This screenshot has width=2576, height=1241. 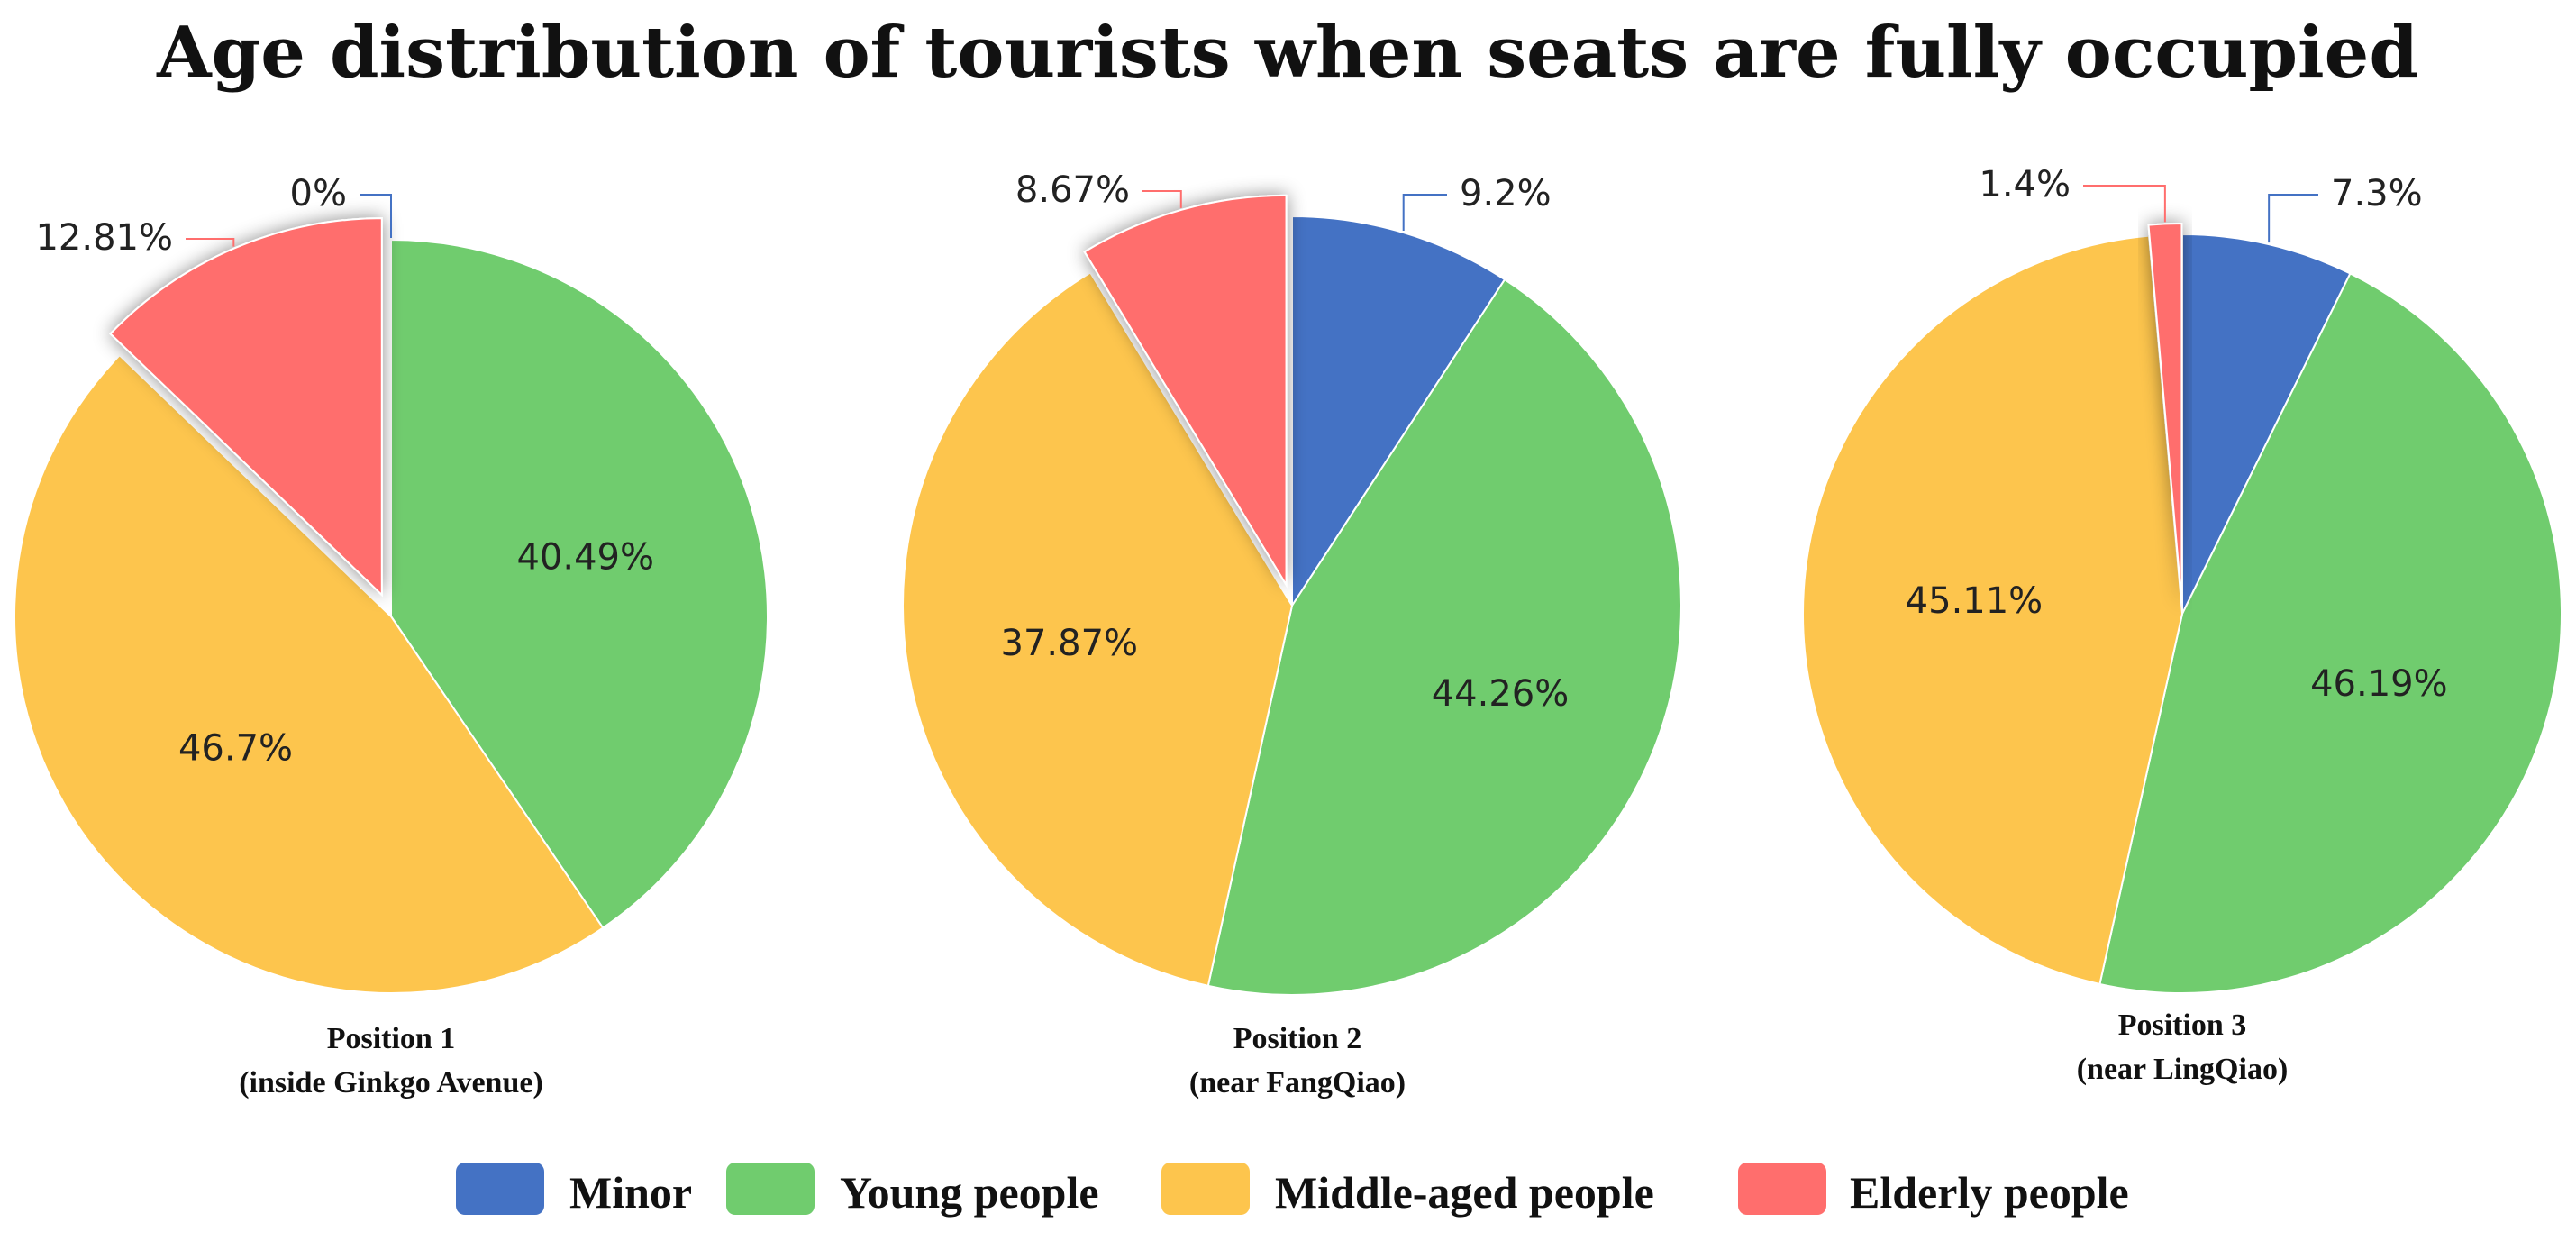 I want to click on data-label-middle-aged-people: 37.87%, so click(x=1070, y=643).